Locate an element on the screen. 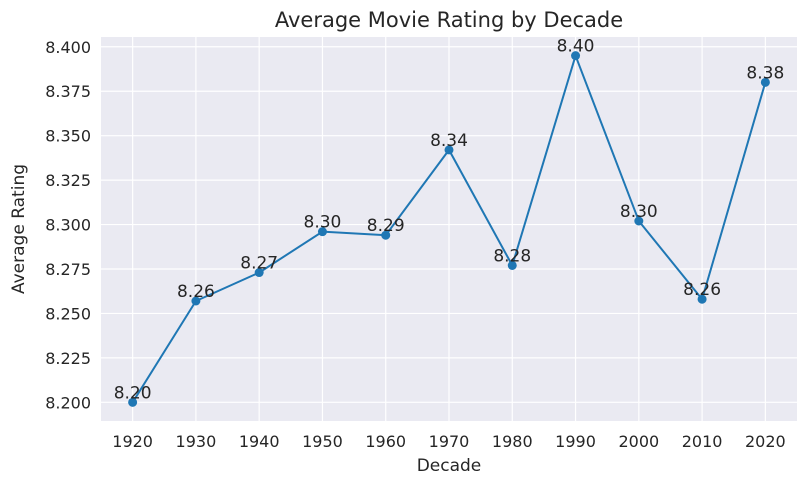  x-tick-label: 1970 is located at coordinates (449, 441).